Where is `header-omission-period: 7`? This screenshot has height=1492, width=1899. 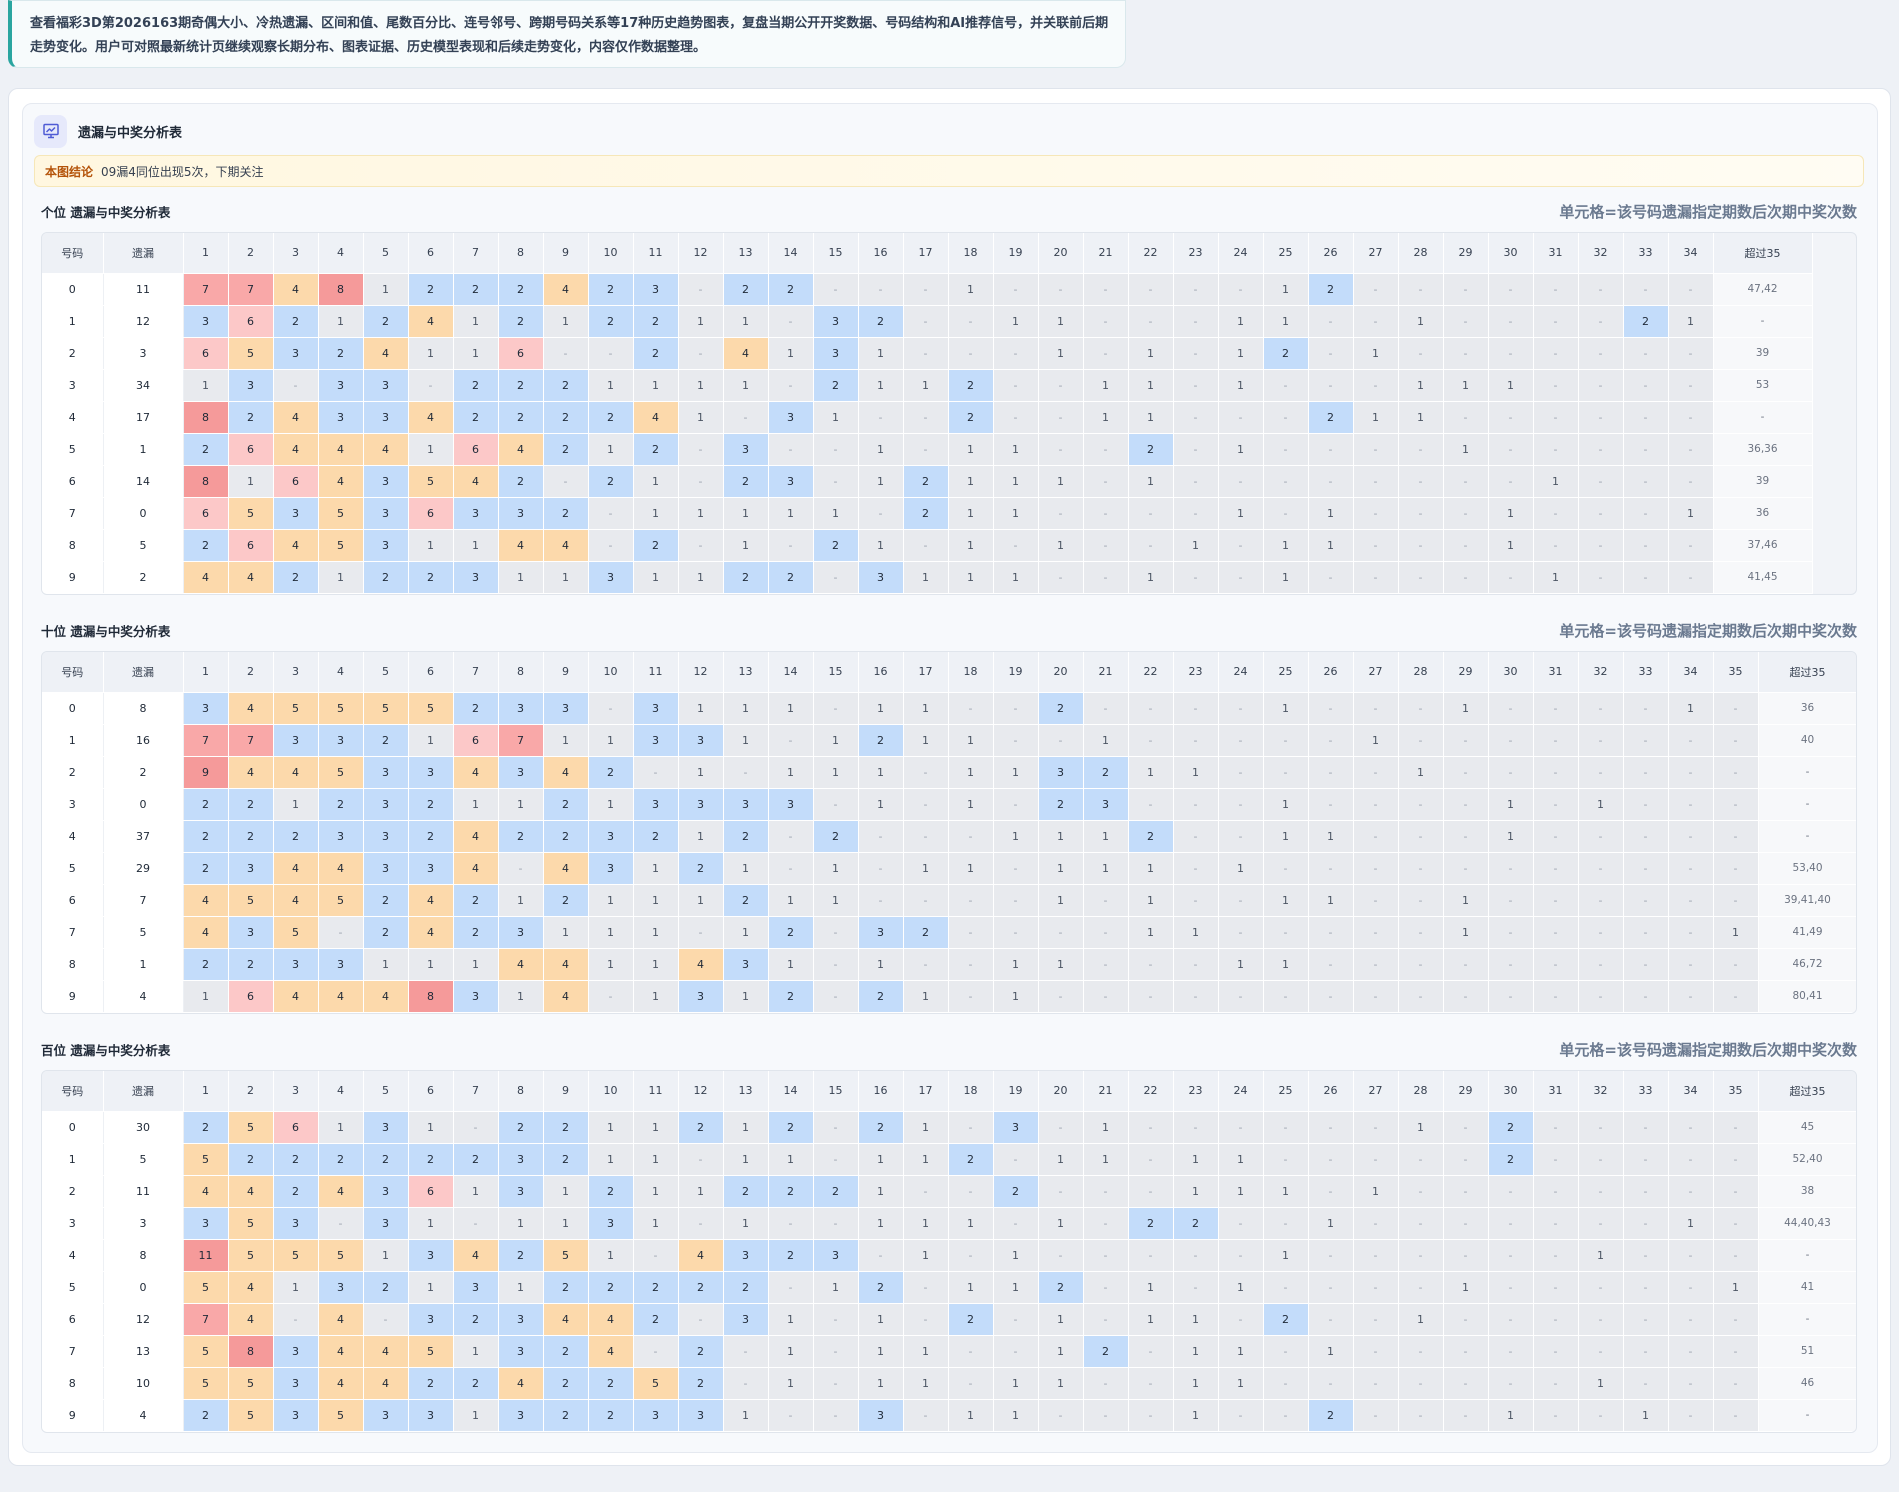 header-omission-period: 7 is located at coordinates (476, 672).